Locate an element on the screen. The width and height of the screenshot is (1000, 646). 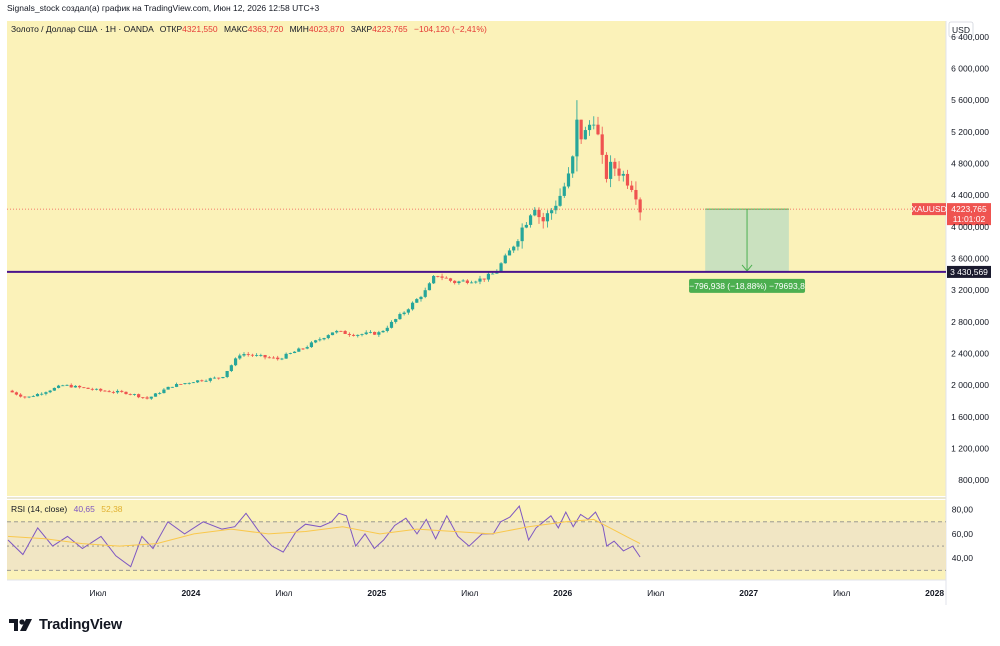
price-tick-label: 800,000 is located at coordinates (973, 480).